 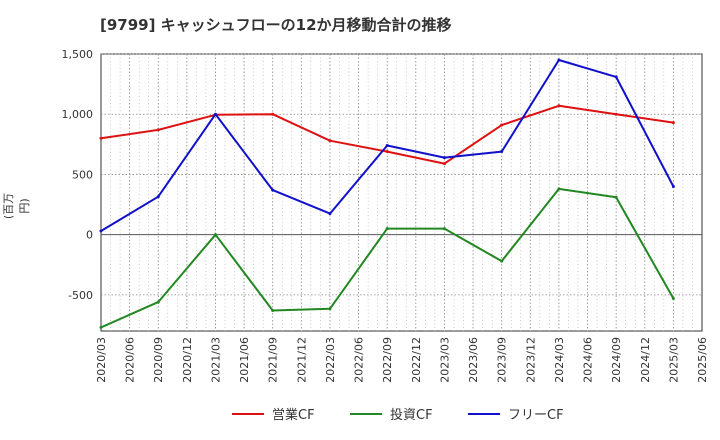 What do you see at coordinates (215, 360) in the screenshot?
I see `x-tick-label: 2021/03` at bounding box center [215, 360].